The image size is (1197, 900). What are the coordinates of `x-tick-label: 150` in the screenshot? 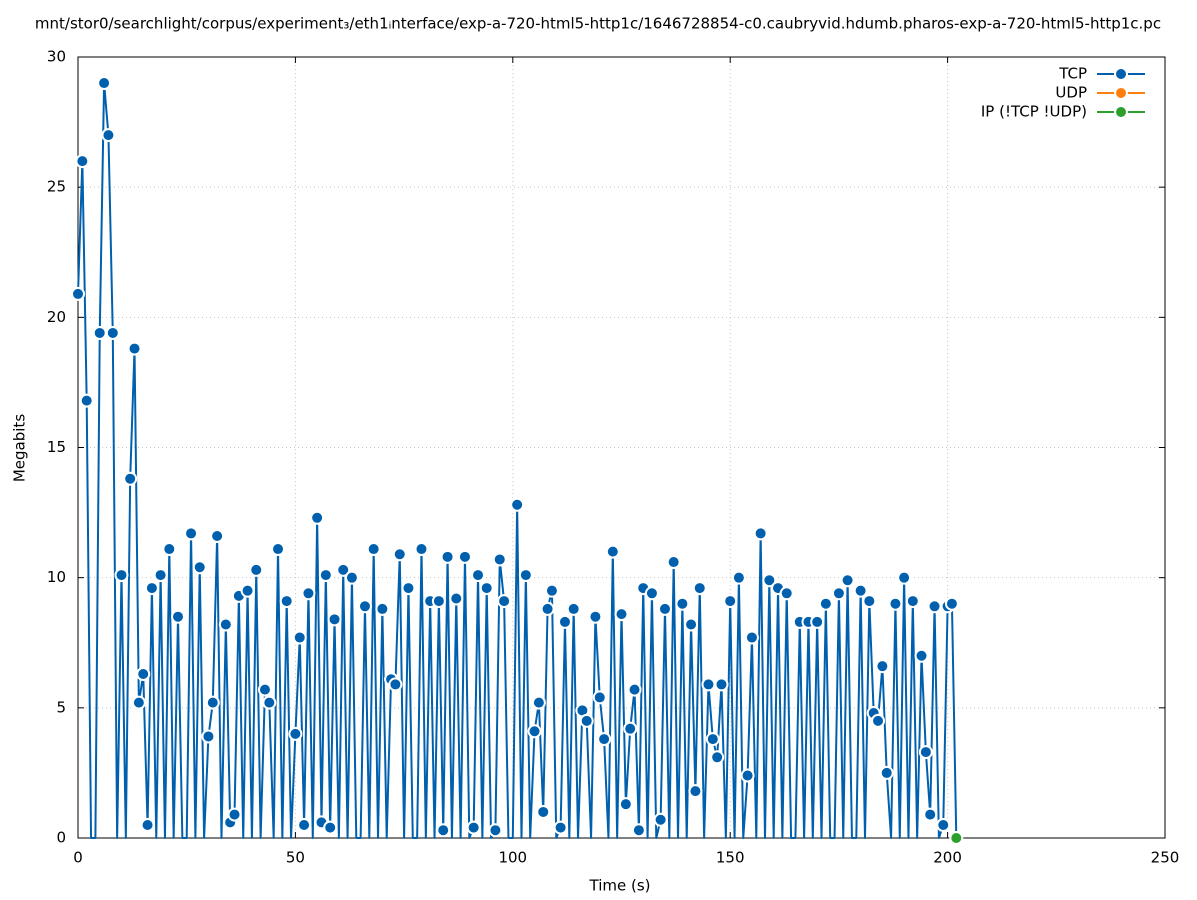 It's located at (730, 858).